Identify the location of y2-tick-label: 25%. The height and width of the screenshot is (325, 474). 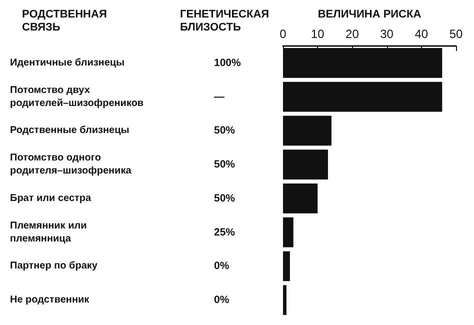
(225, 232).